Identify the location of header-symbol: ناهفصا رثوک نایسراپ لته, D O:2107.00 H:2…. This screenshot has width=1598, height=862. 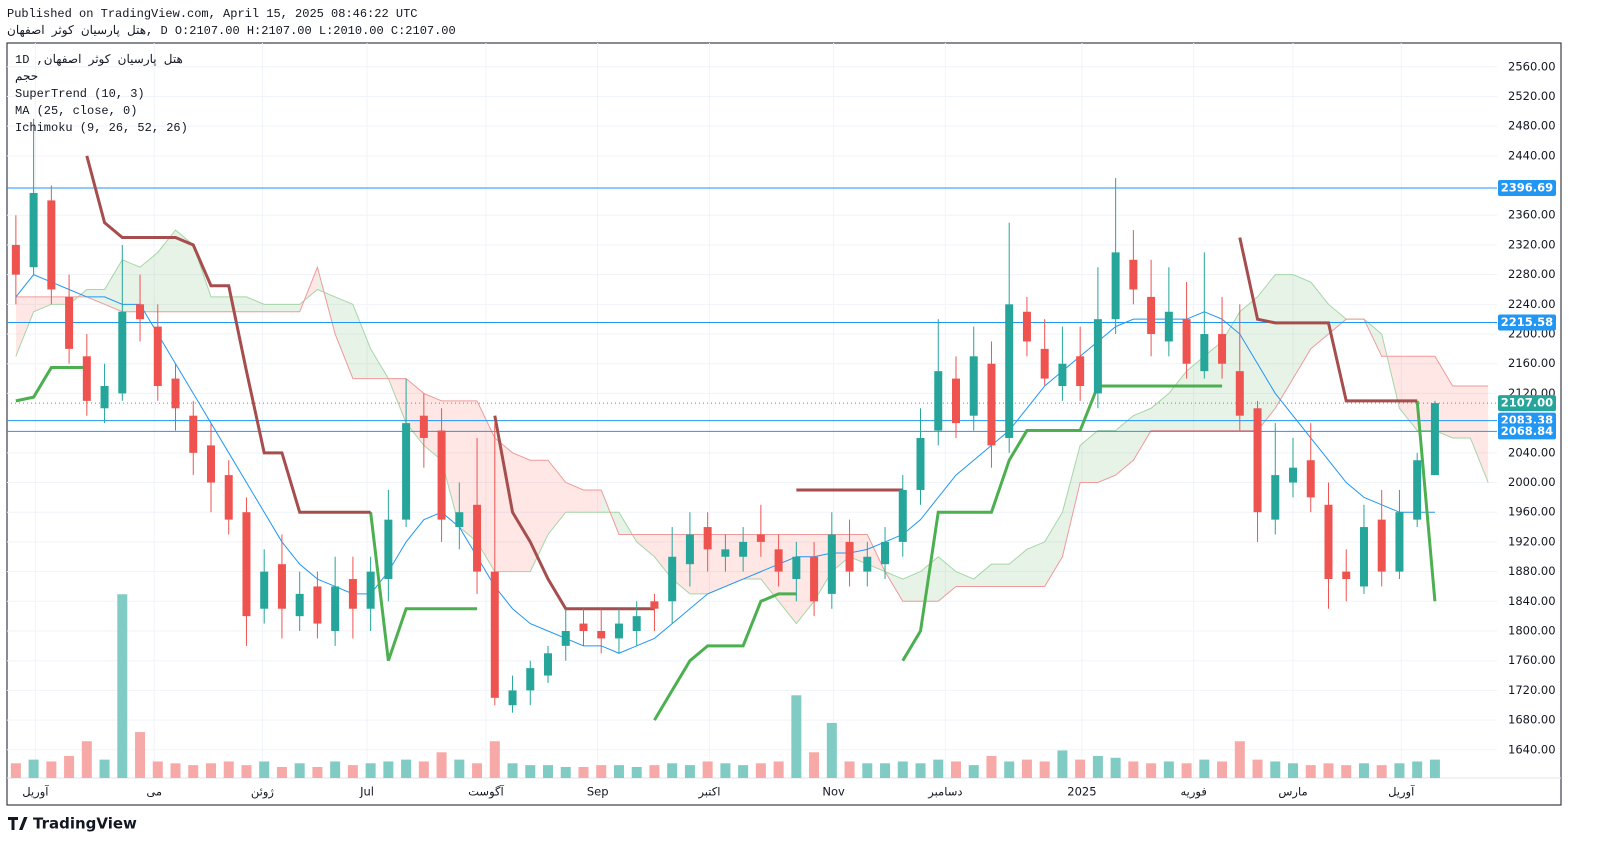
(231, 31).